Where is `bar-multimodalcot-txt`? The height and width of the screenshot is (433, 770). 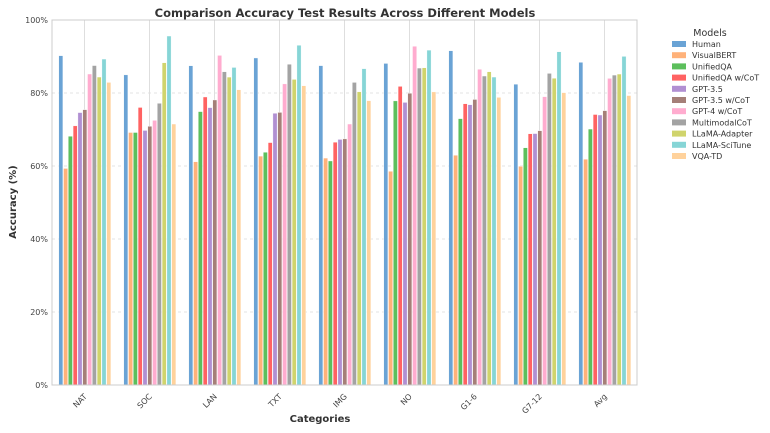
bar-multimodalcot-txt is located at coordinates (289, 225).